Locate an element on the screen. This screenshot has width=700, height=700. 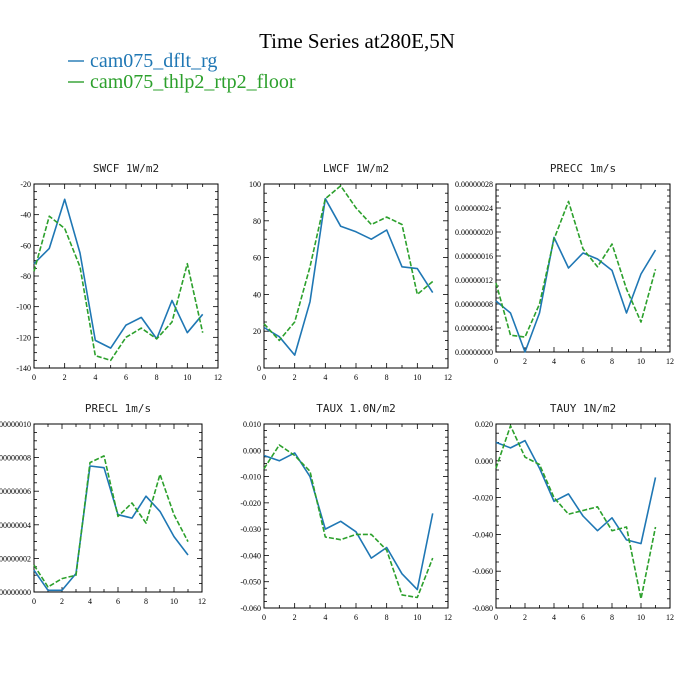
y-tick-label: -120 is located at coordinates (23, 337).